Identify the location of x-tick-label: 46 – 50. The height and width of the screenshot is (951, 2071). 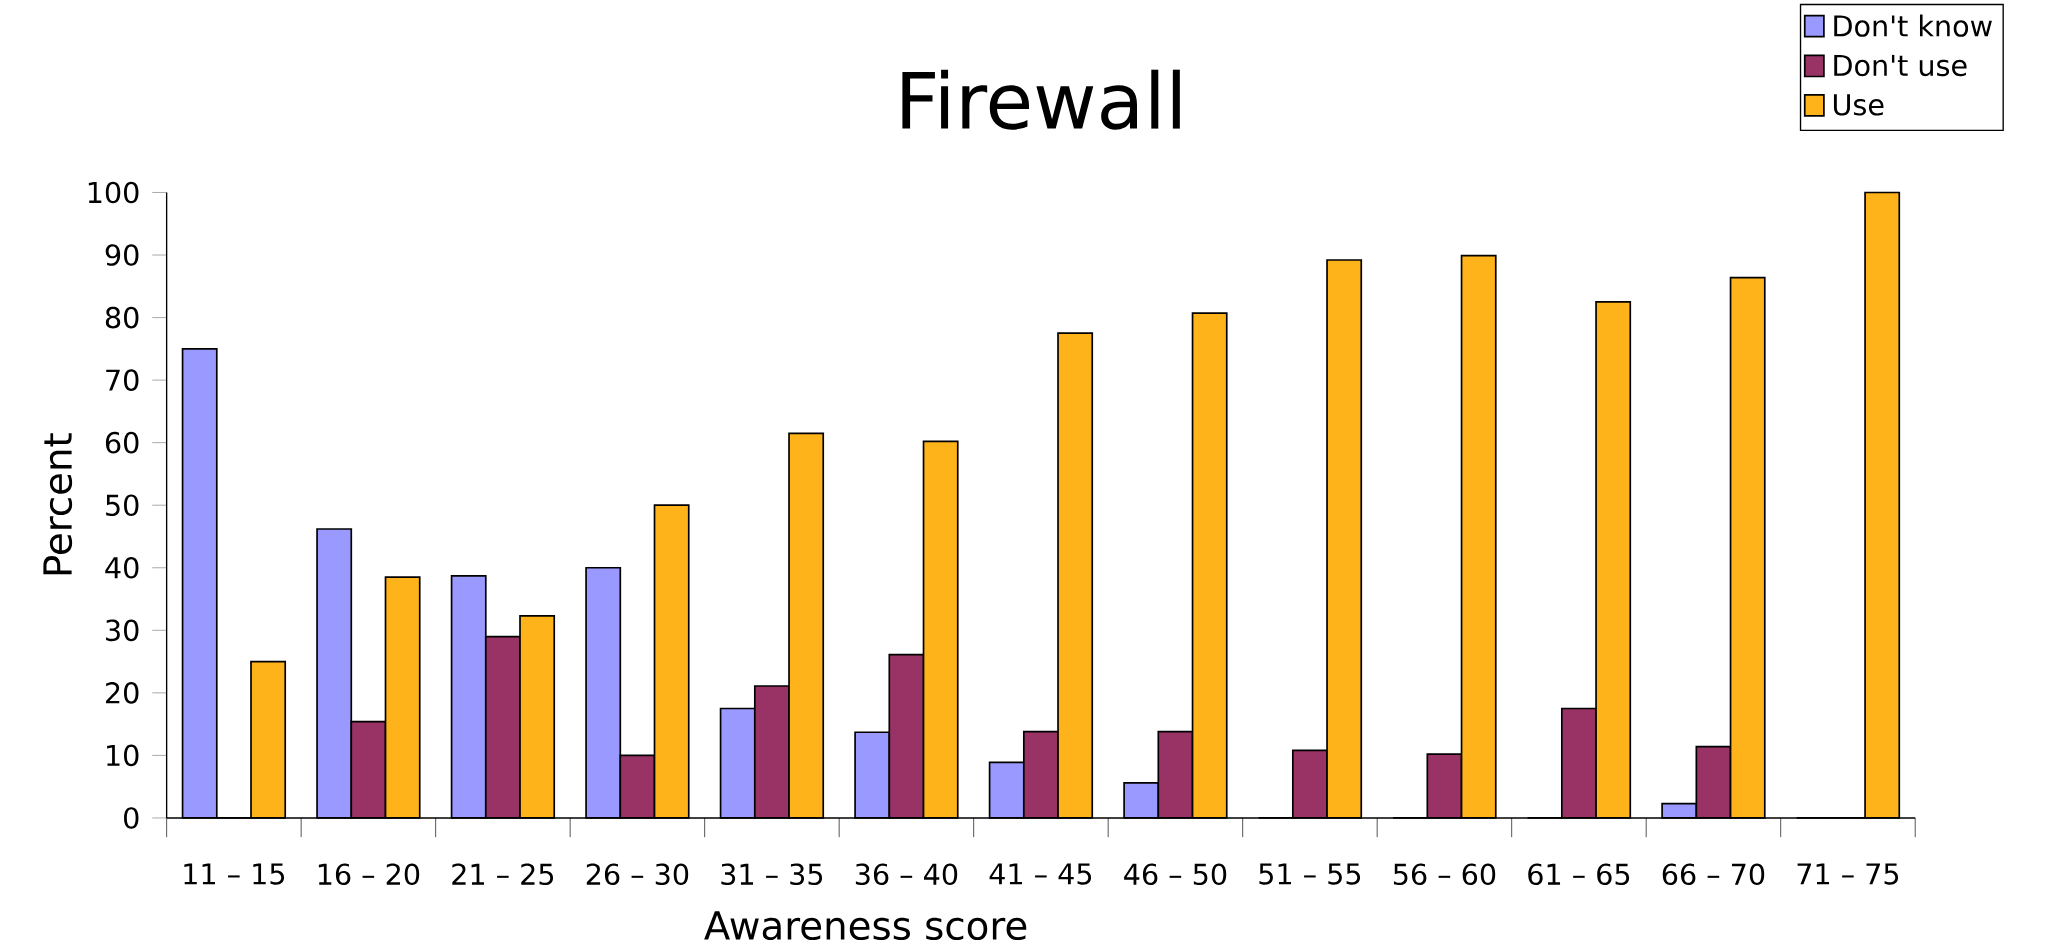
(1175, 874).